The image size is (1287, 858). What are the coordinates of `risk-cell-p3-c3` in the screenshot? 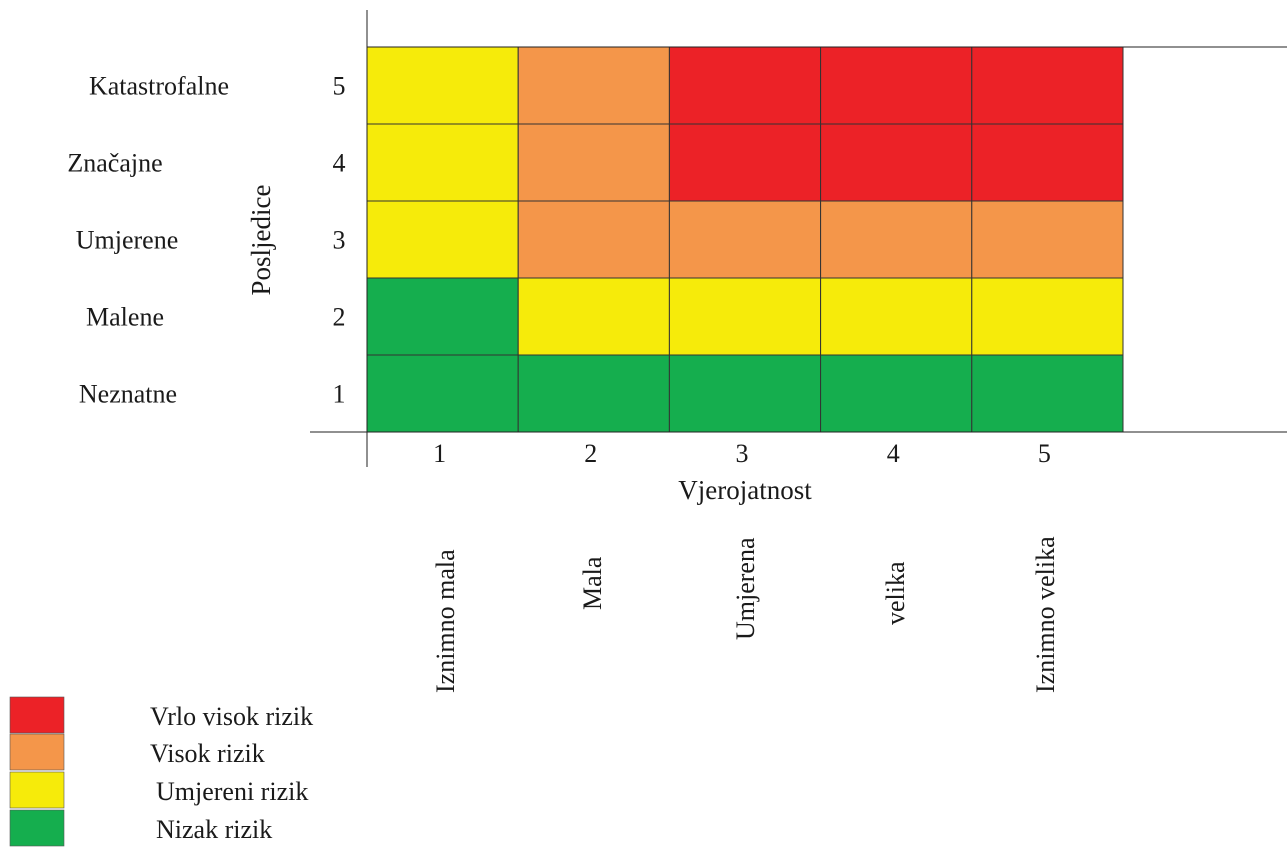 It's located at (745, 239).